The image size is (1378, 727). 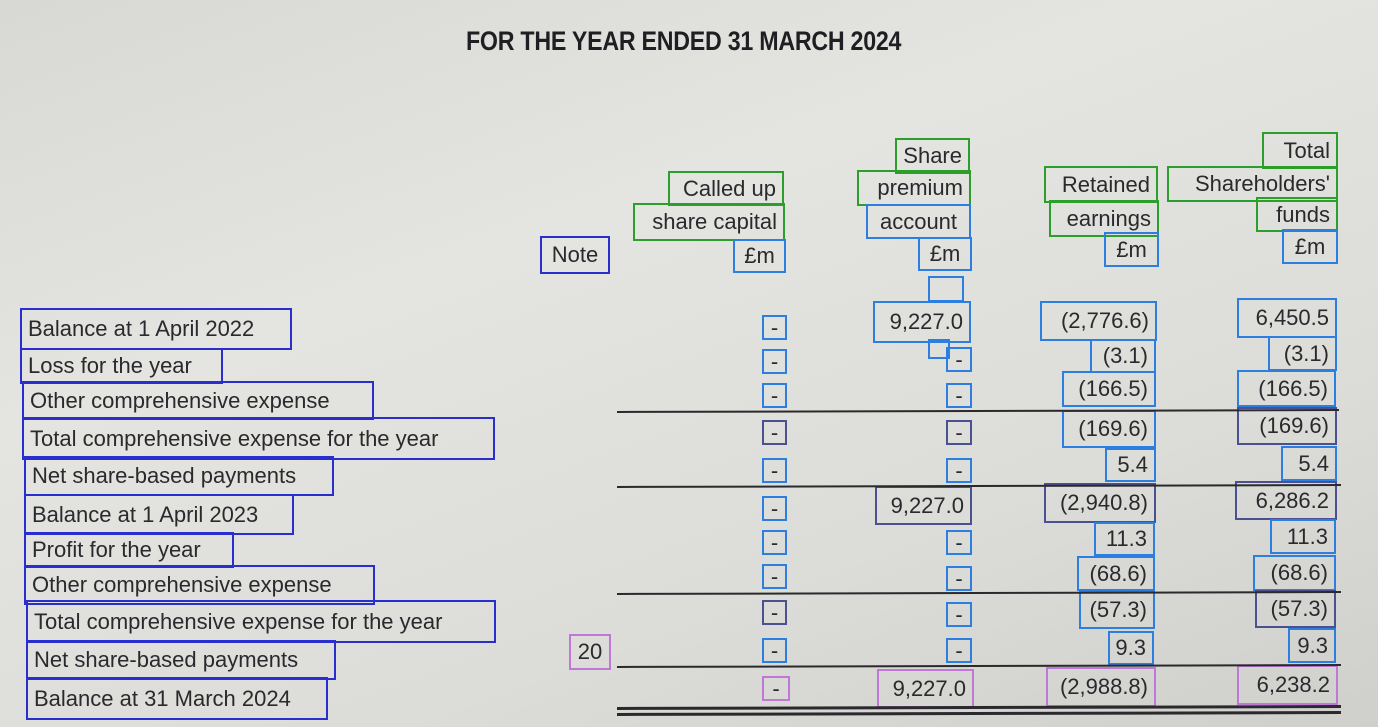 What do you see at coordinates (1294, 573) in the screenshot?
I see `total-funds-cell: (68.6)` at bounding box center [1294, 573].